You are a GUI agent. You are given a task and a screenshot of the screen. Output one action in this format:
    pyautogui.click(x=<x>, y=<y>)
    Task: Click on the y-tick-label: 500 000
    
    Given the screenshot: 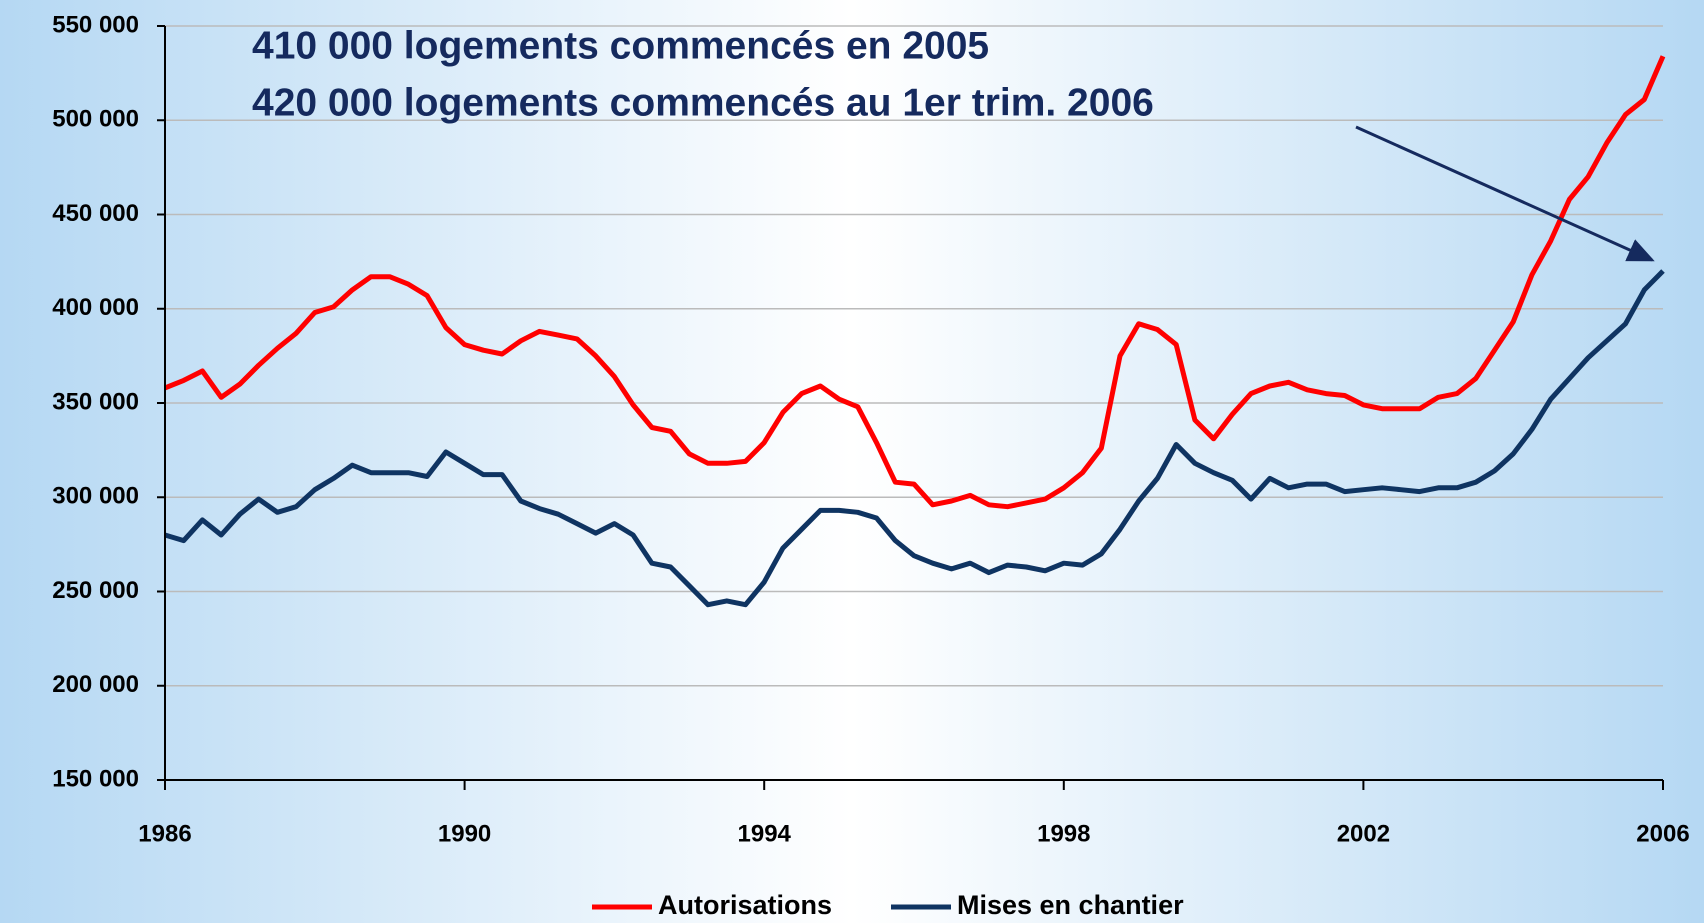 What is the action you would take?
    pyautogui.click(x=95, y=119)
    